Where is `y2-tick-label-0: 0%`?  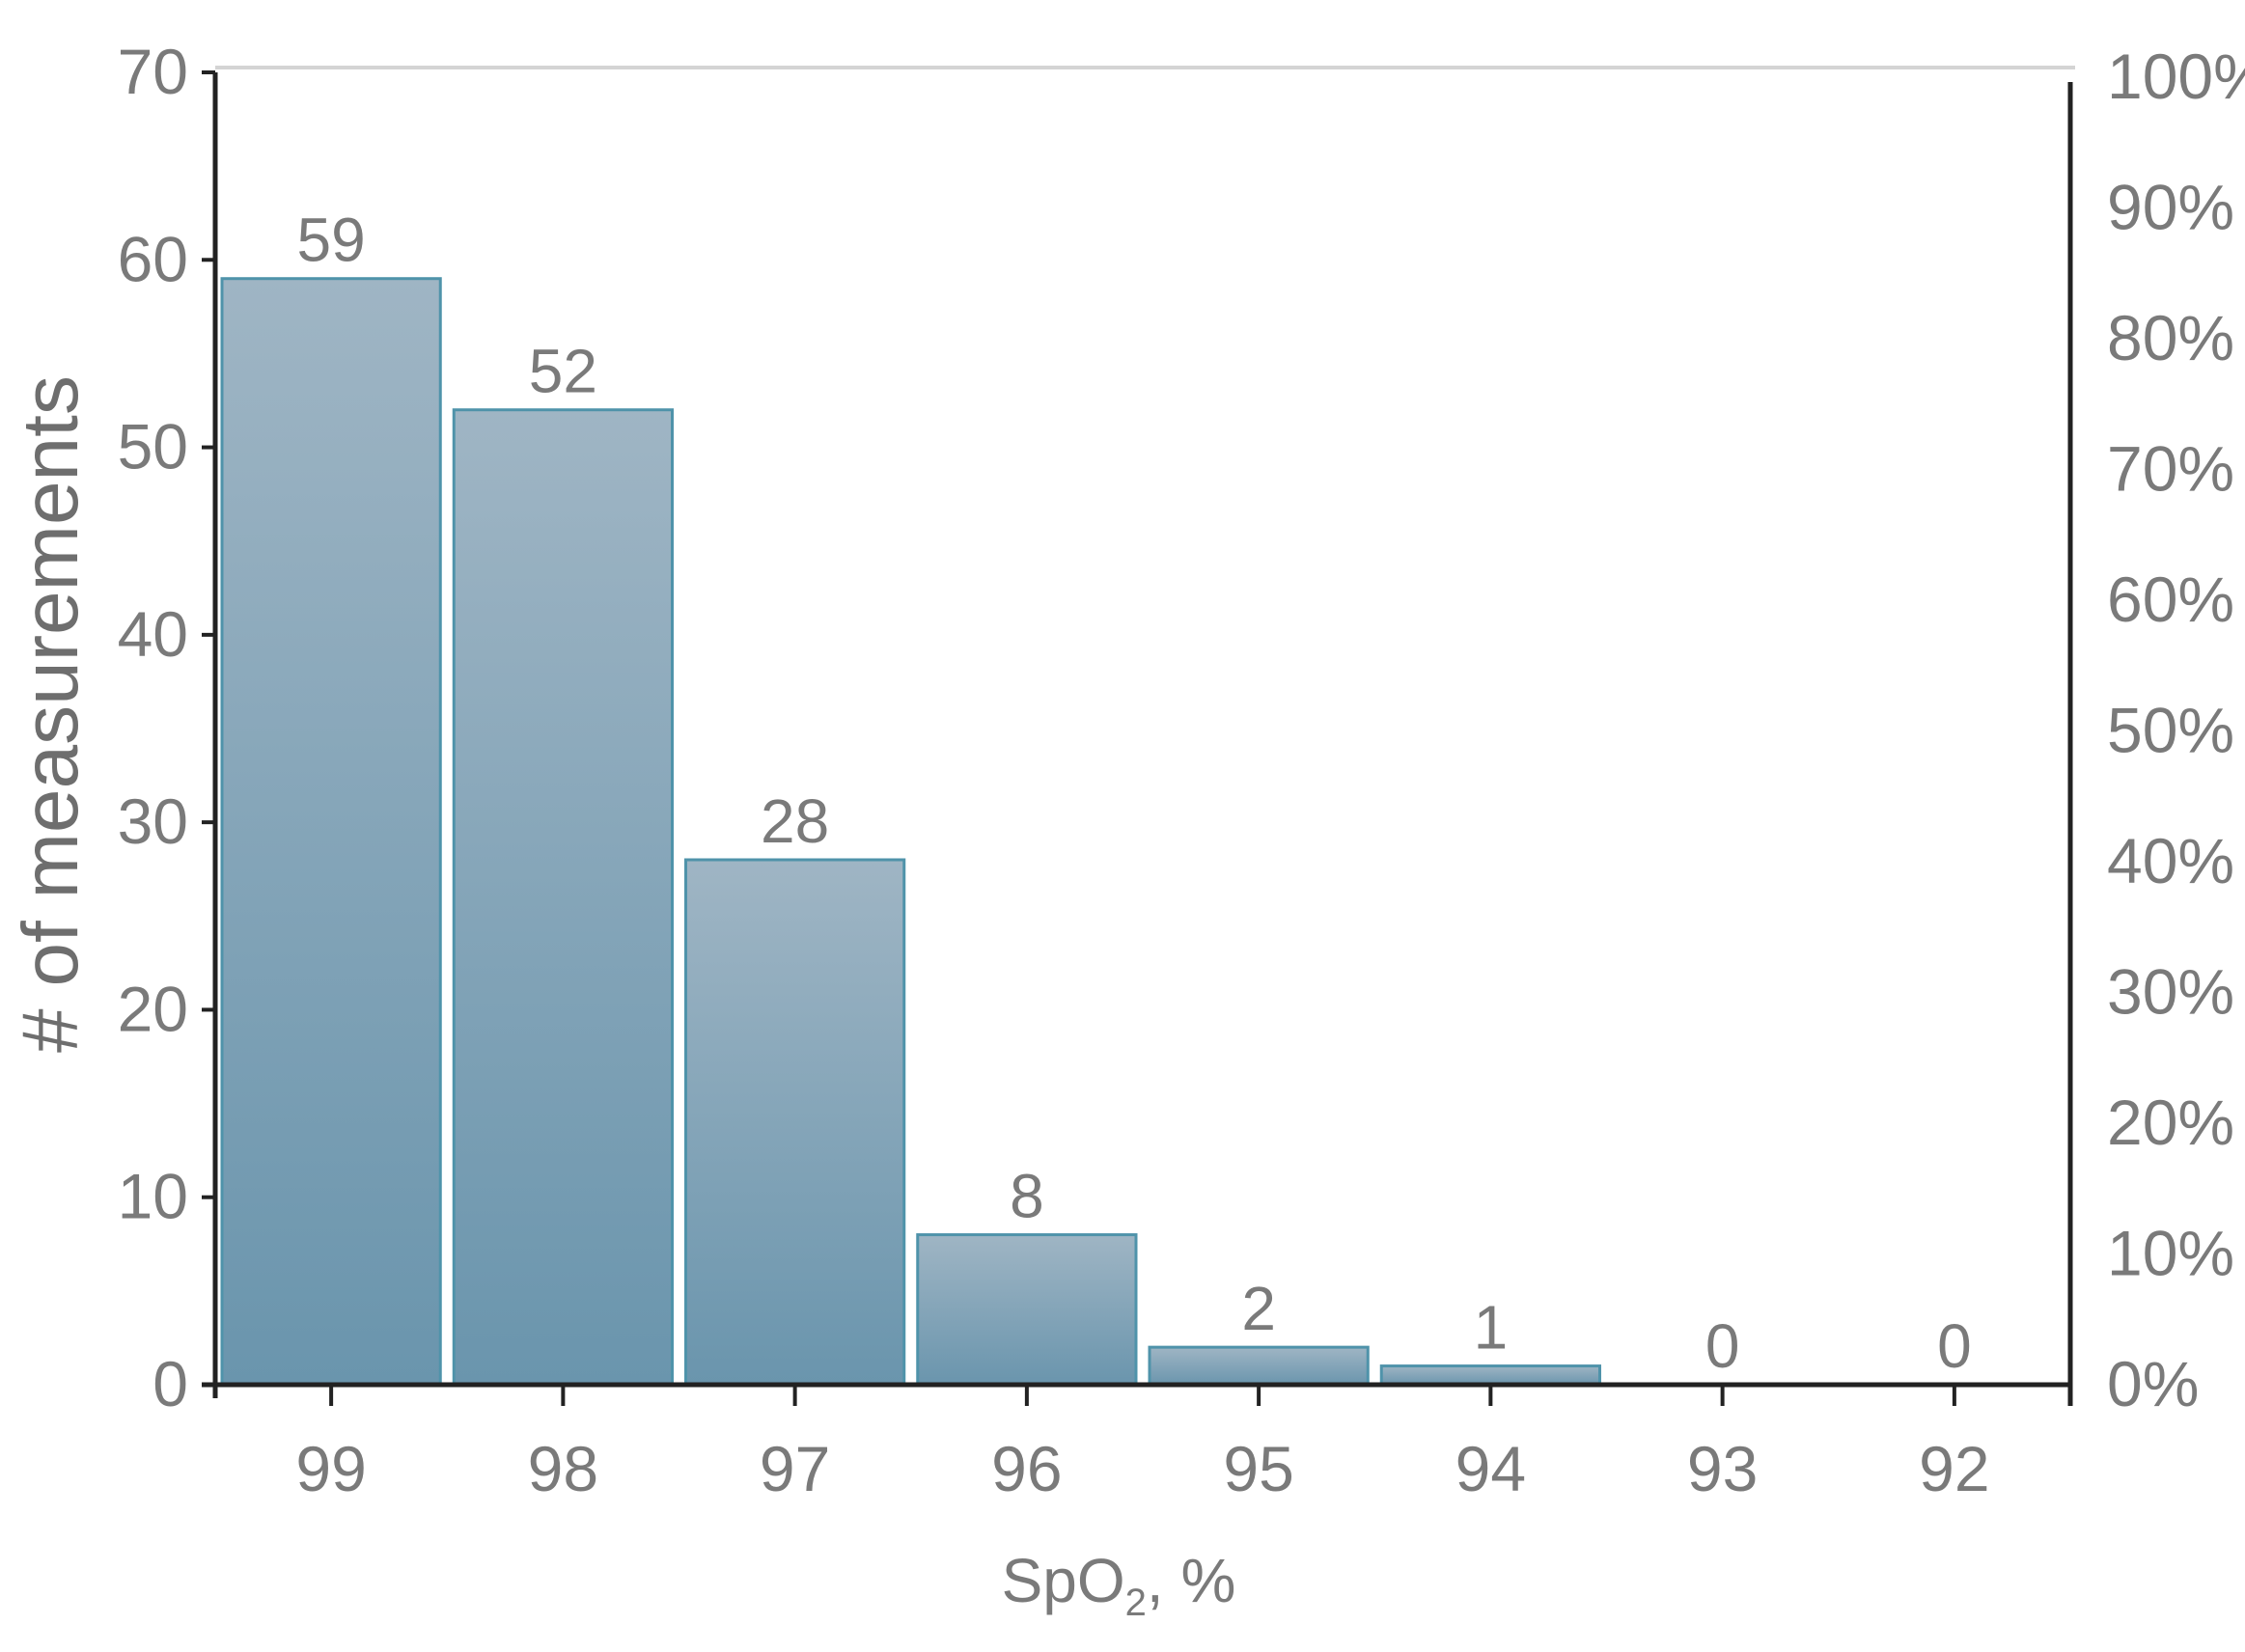 y2-tick-label-0: 0% is located at coordinates (2153, 1383).